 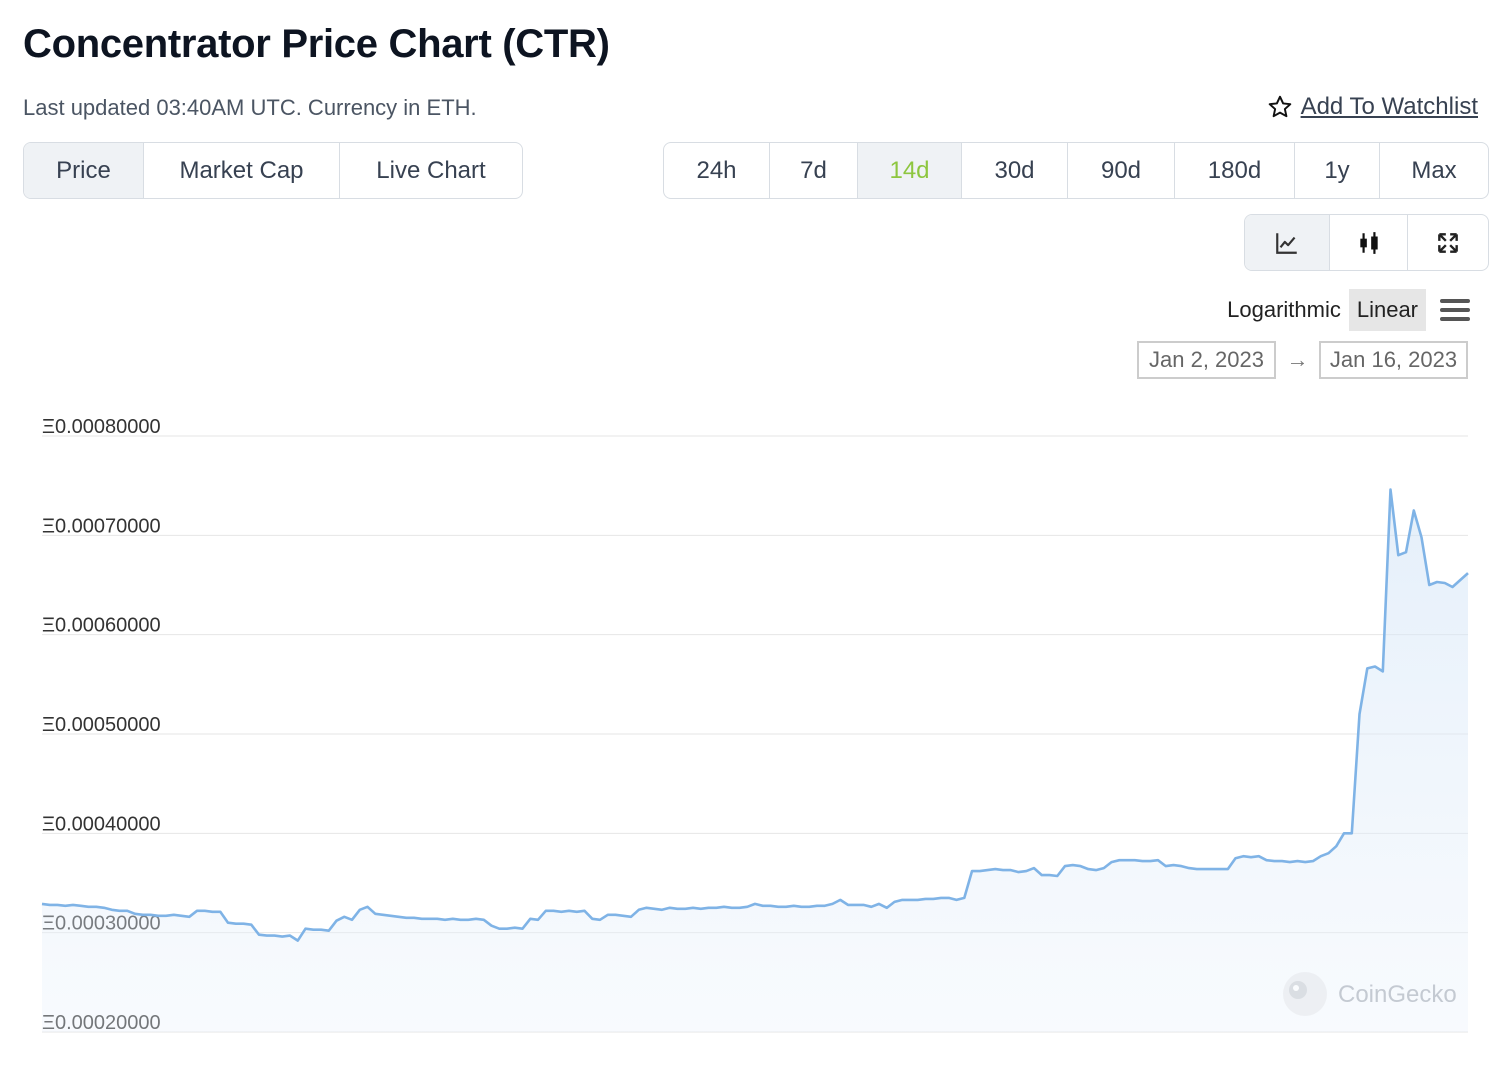 I want to click on add-to-watchlist-label: Add To Watchlist, so click(x=1389, y=106).